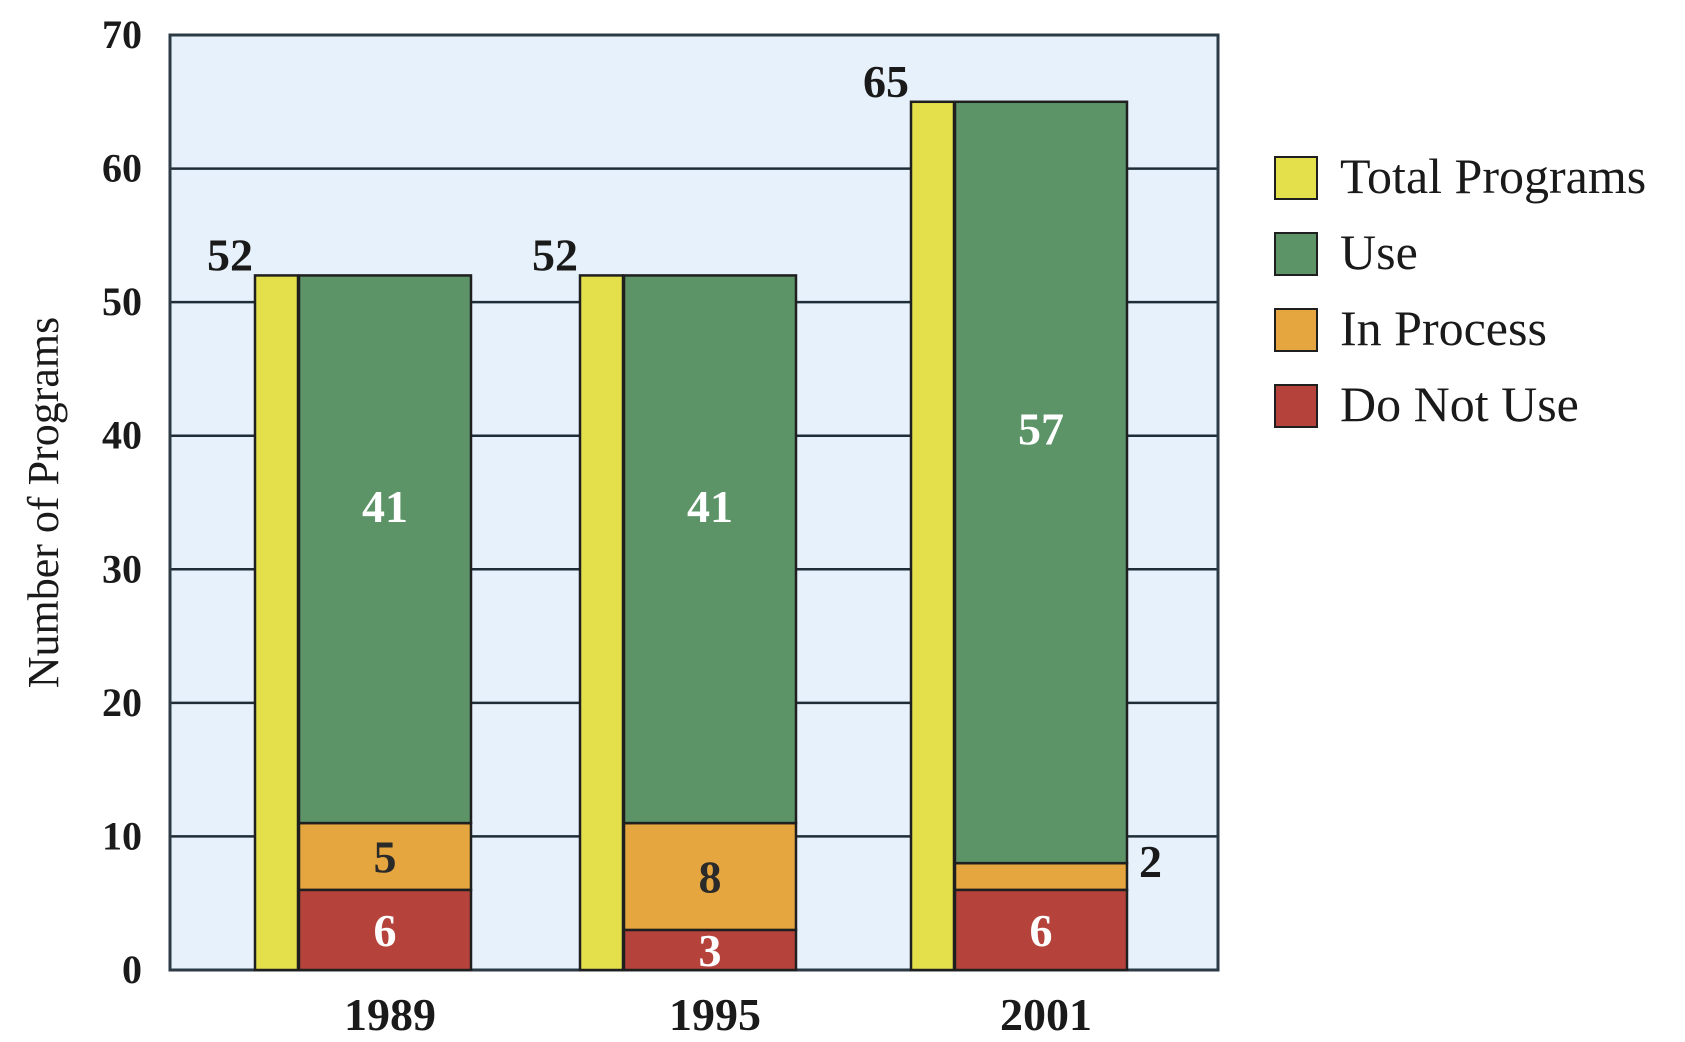 This screenshot has width=1685, height=1042. What do you see at coordinates (1041, 428) in the screenshot?
I see `data-label-use: 57` at bounding box center [1041, 428].